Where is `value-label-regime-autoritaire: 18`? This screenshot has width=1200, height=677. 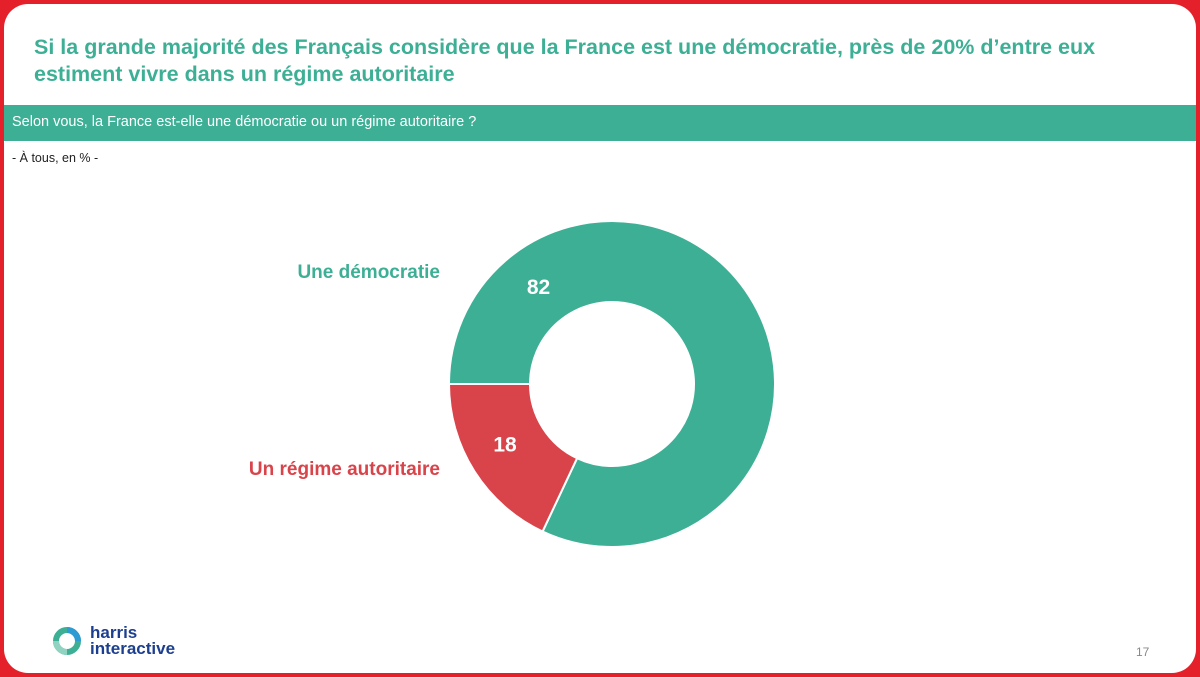 value-label-regime-autoritaire: 18 is located at coordinates (505, 445).